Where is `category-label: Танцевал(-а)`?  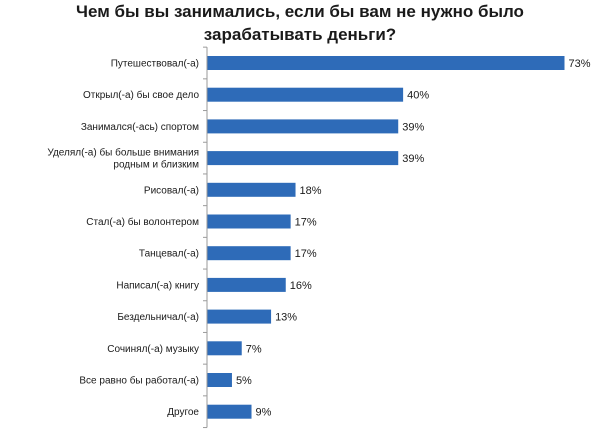 category-label: Танцевал(-а) is located at coordinates (169, 254).